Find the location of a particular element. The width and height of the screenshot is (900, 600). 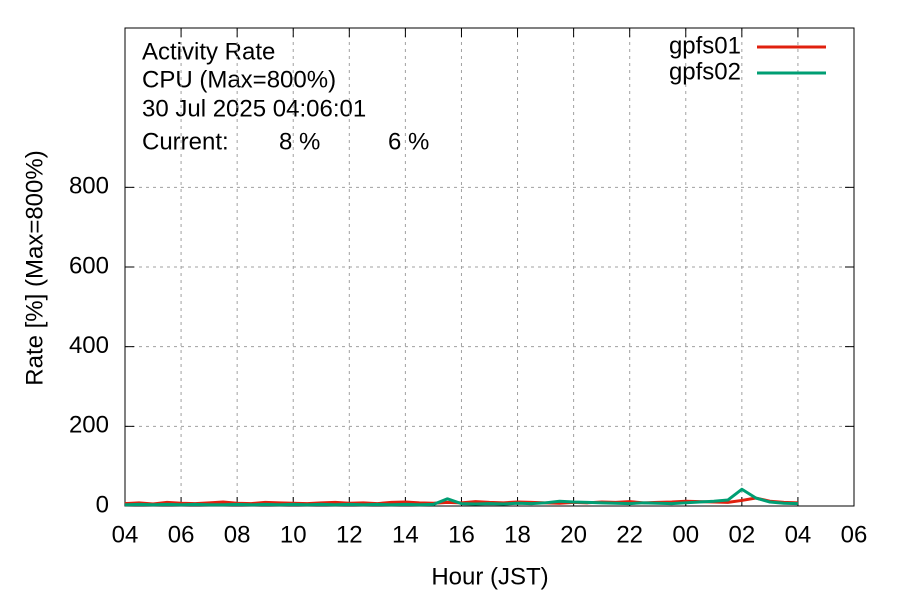

y-tick-label: 200 is located at coordinates (89, 425).